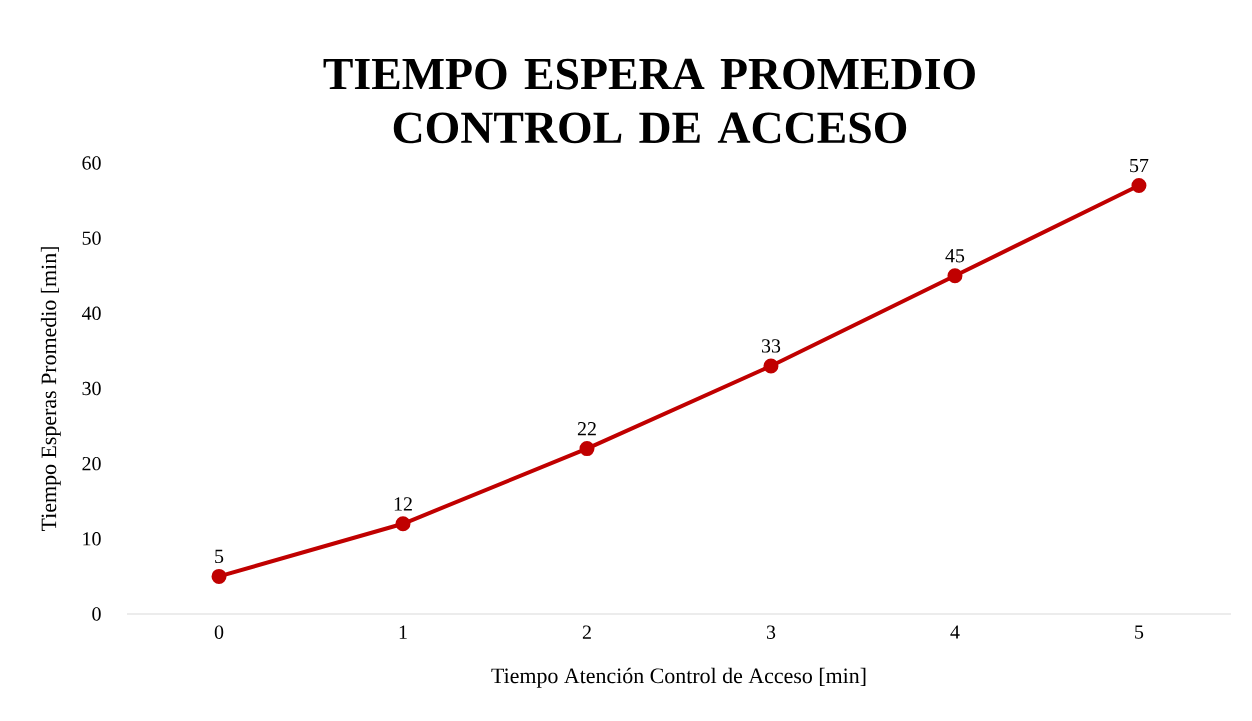  Describe the element at coordinates (678, 677) in the screenshot. I see `x-axis-title: Tiempo Atención Control de Acceso [min]` at that location.